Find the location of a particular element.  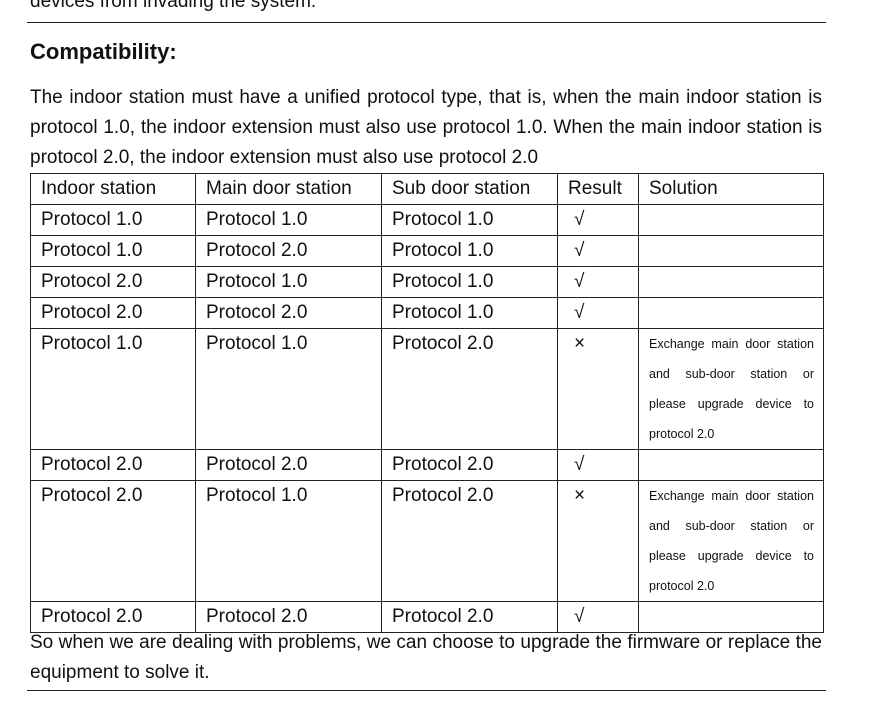

table-row: Protocol 2.0 Protocol 2.0 Protocol 1.0 √ is located at coordinates (427, 313).